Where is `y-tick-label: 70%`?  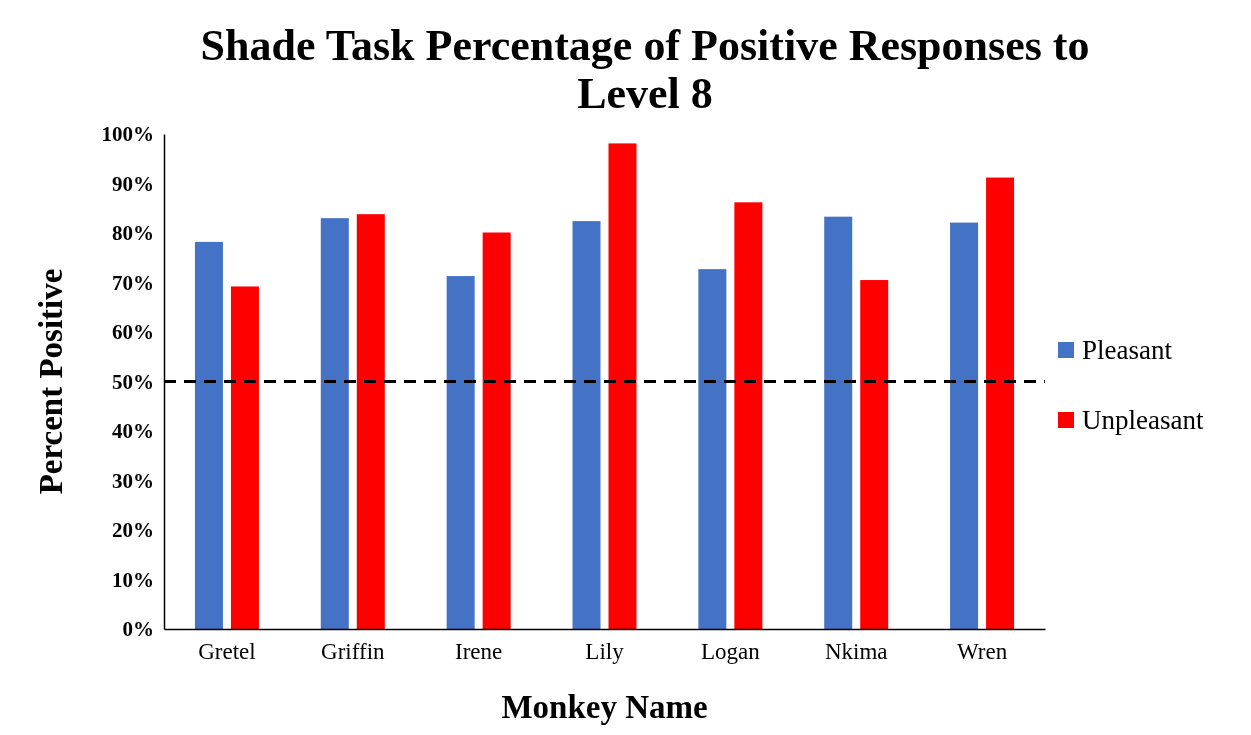 y-tick-label: 70% is located at coordinates (133, 282).